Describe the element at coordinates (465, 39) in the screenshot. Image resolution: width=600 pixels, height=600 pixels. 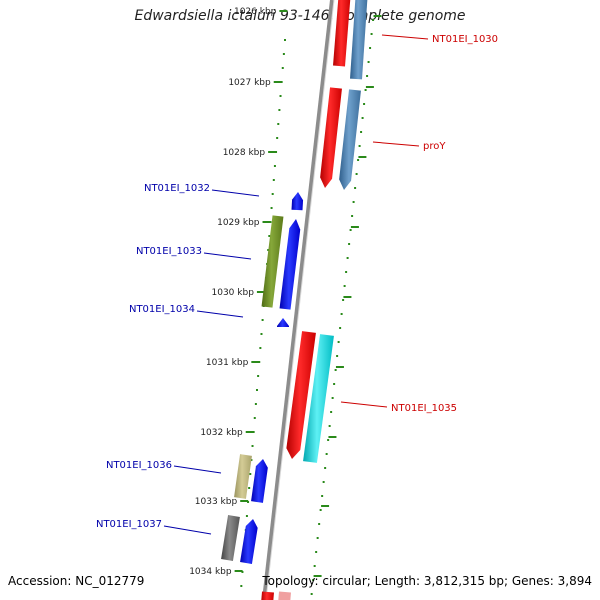
I see `gene-label: NT01EI_1030` at that location.